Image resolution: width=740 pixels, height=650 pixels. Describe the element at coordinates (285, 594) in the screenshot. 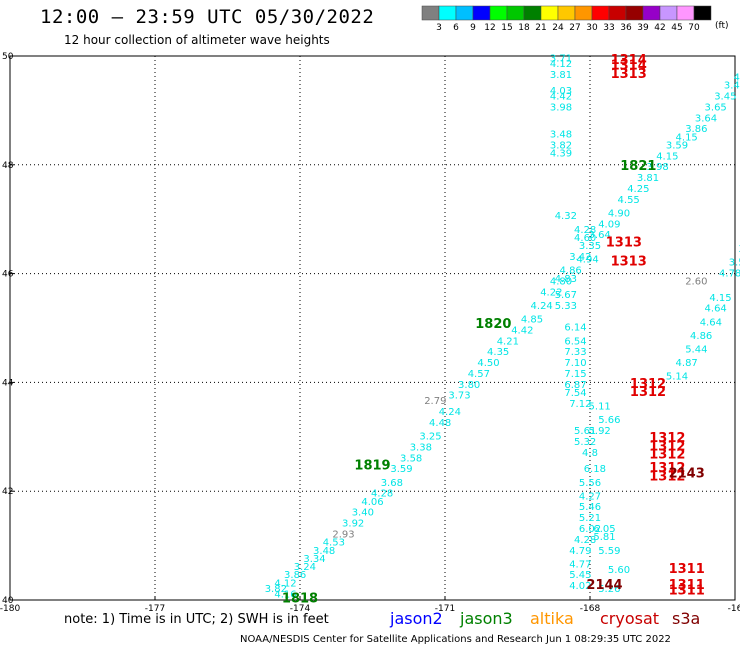

I see `swh-value: 4.16` at that location.